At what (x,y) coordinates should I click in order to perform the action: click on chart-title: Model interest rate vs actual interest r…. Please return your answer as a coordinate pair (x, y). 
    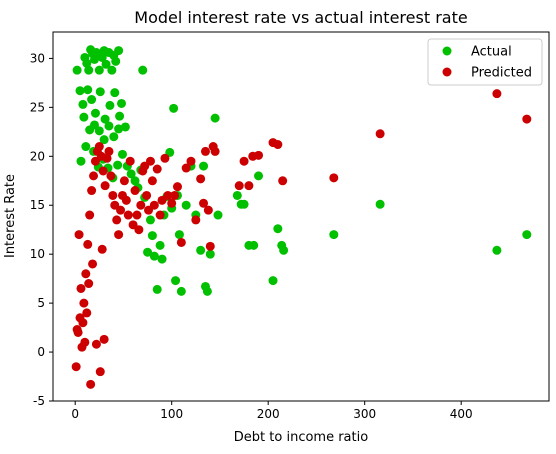
    Looking at the image, I should click on (300, 17).